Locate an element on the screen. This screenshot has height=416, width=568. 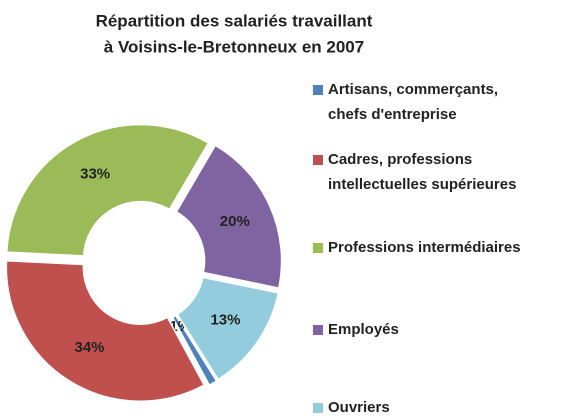
data-label: 20% is located at coordinates (235, 221).